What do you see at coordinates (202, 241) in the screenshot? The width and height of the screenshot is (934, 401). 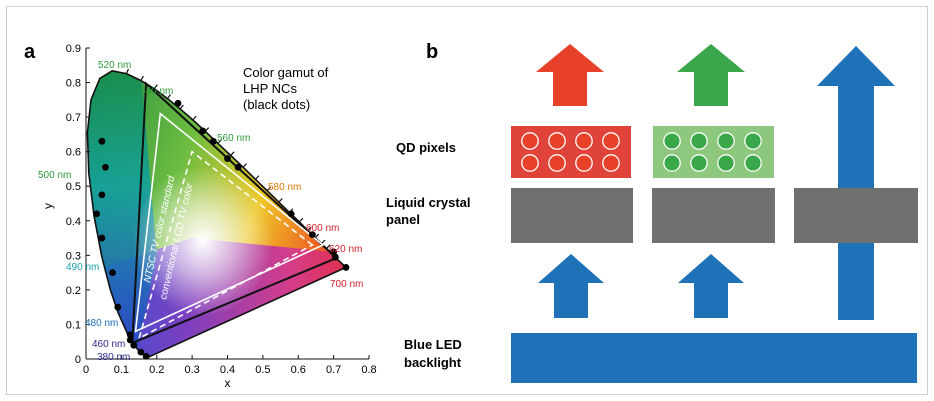 I see `fill-white-point` at bounding box center [202, 241].